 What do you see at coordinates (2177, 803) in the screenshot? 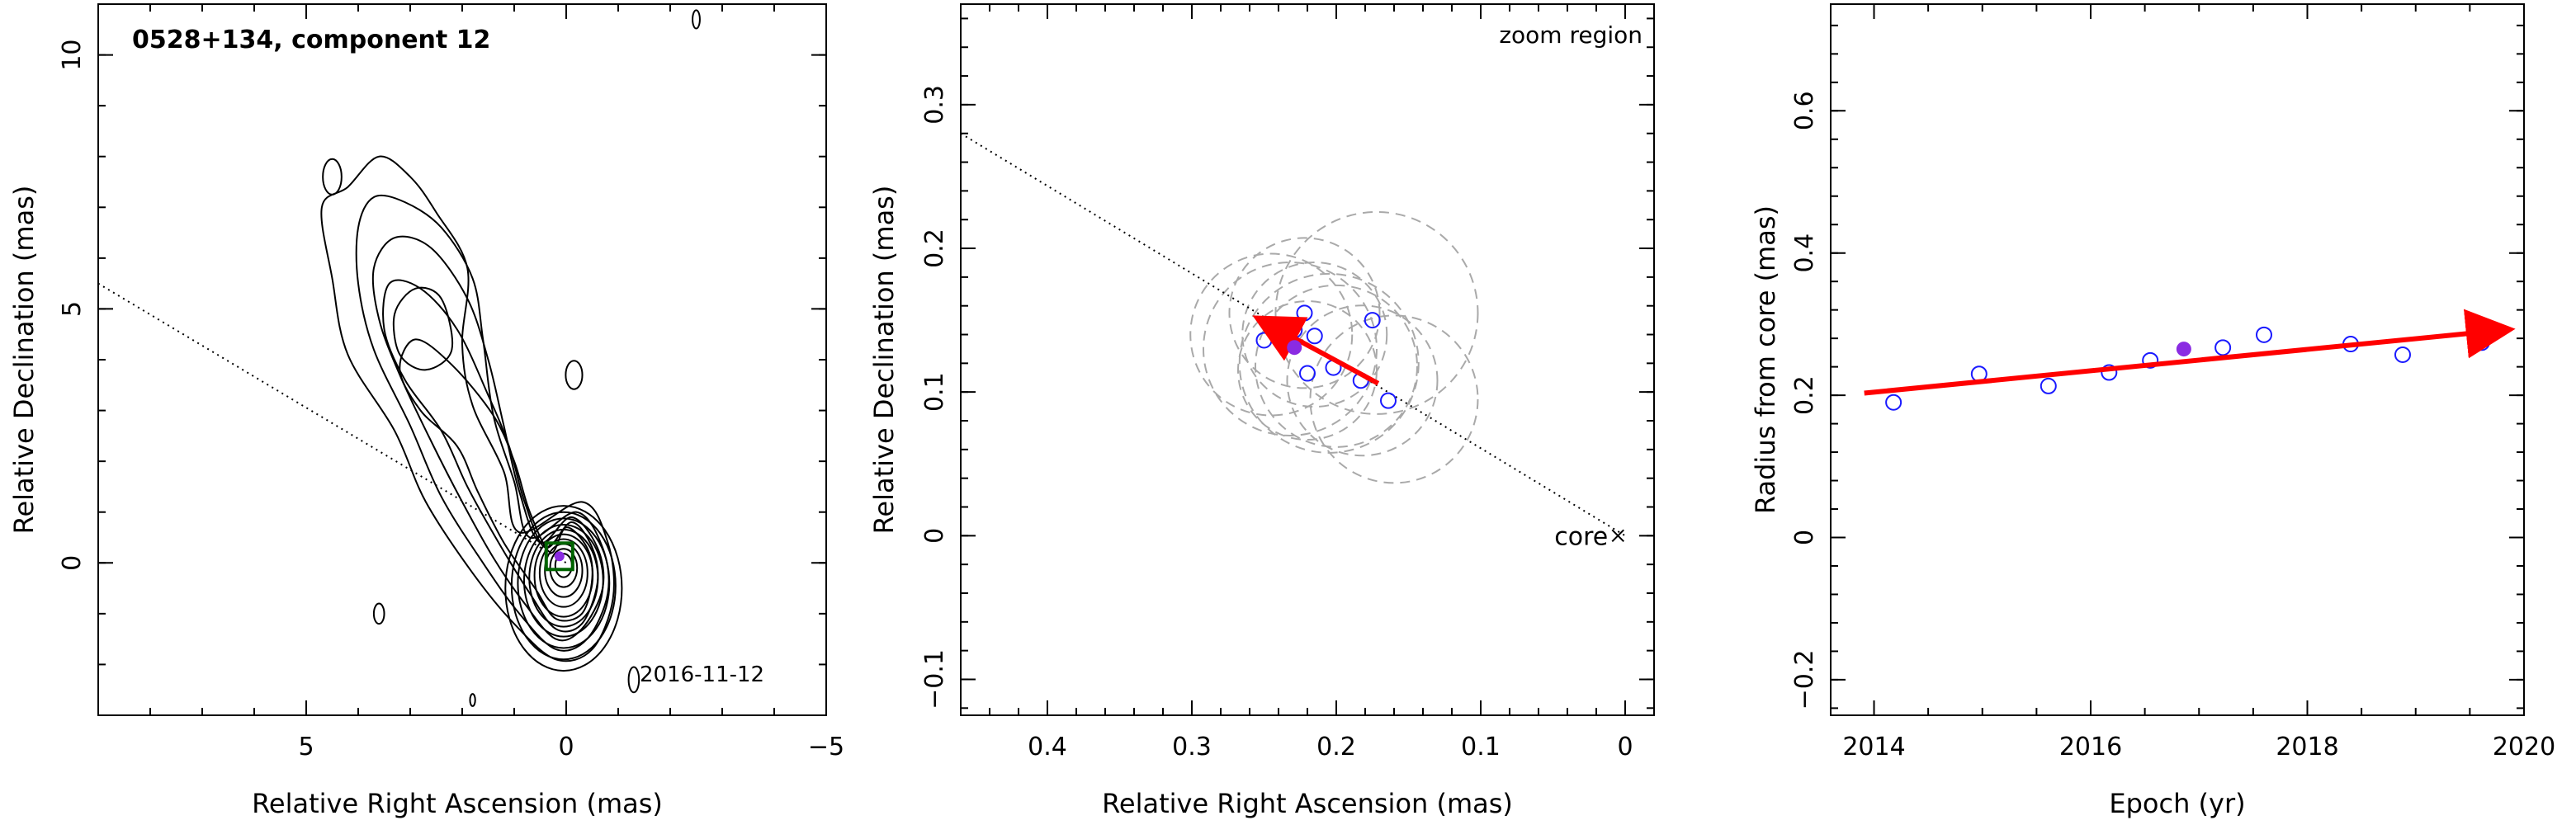
I see `x-axis-label: Epoch (yr)` at bounding box center [2177, 803].